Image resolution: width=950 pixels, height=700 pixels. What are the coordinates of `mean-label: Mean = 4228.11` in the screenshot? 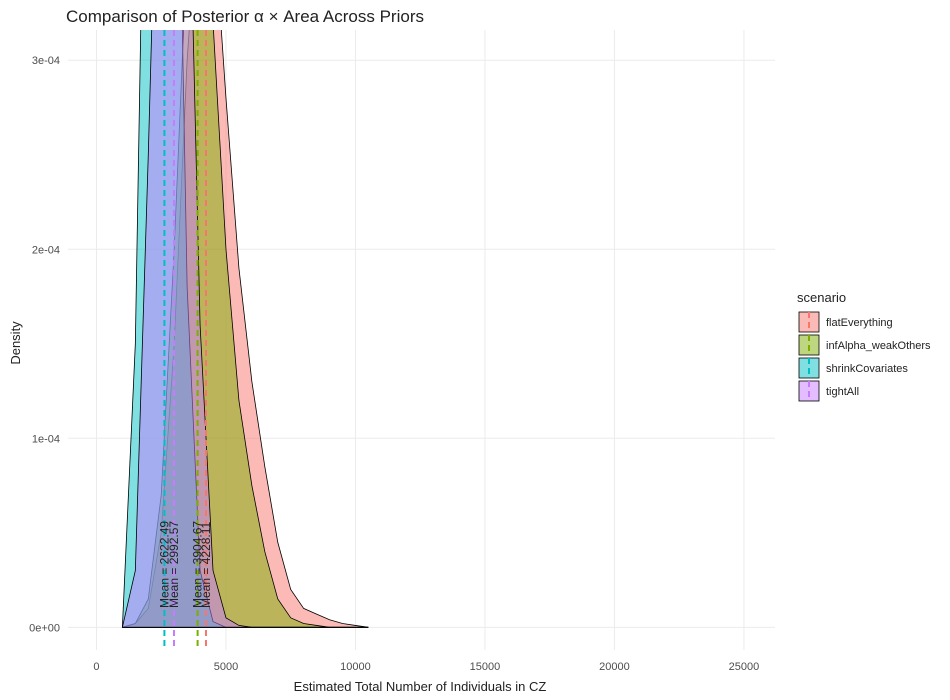 It's located at (206, 564).